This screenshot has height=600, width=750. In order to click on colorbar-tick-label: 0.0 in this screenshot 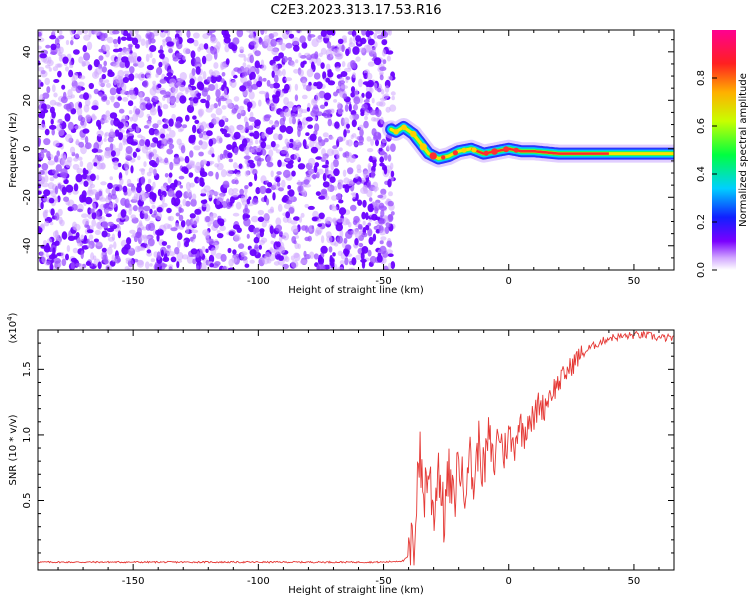, I will do `click(701, 270)`.